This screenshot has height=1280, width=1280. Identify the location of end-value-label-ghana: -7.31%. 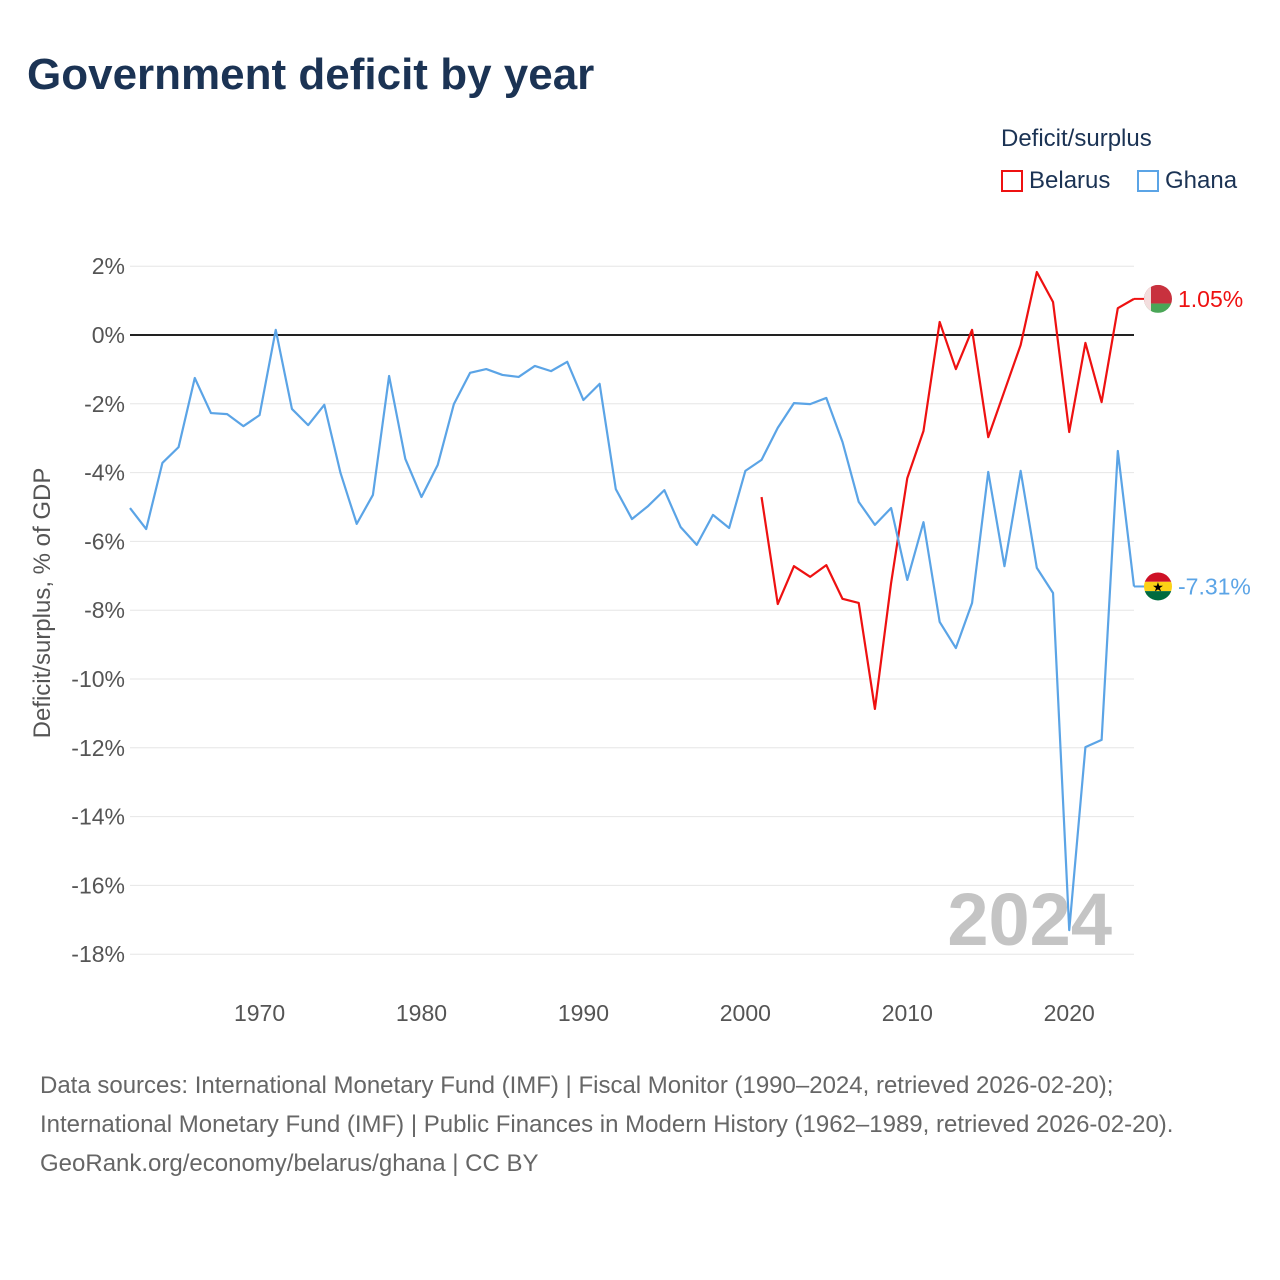
(1214, 586).